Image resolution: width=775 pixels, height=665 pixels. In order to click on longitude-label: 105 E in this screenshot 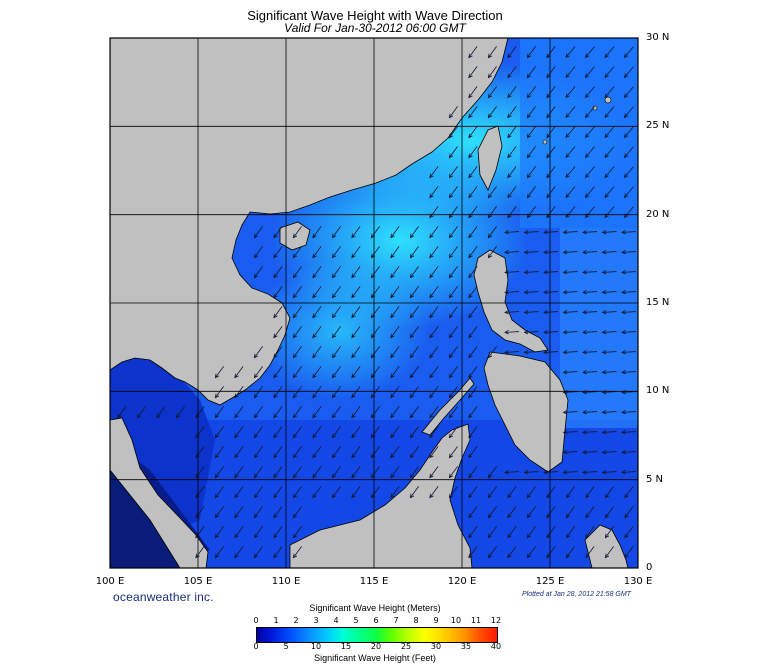, I will do `click(198, 581)`.